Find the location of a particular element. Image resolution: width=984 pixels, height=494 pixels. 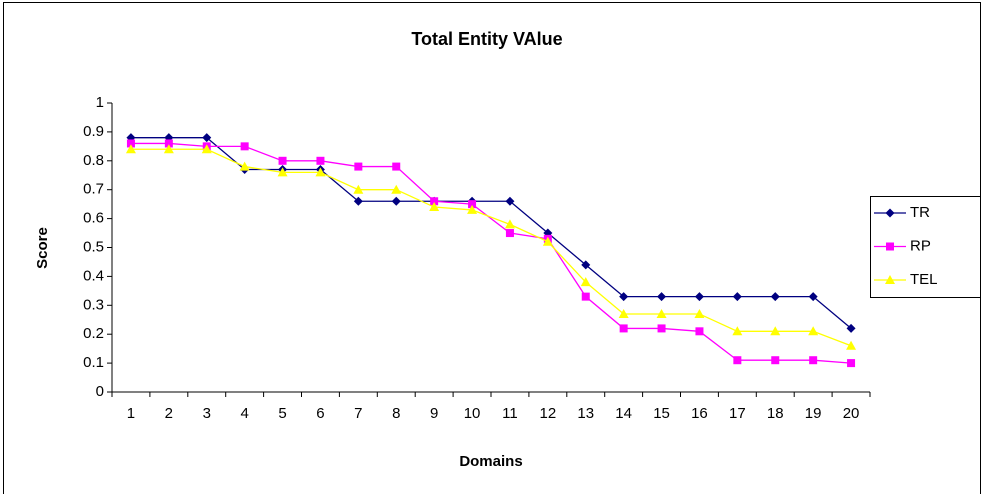

x-tick-label: 7 is located at coordinates (358, 413).